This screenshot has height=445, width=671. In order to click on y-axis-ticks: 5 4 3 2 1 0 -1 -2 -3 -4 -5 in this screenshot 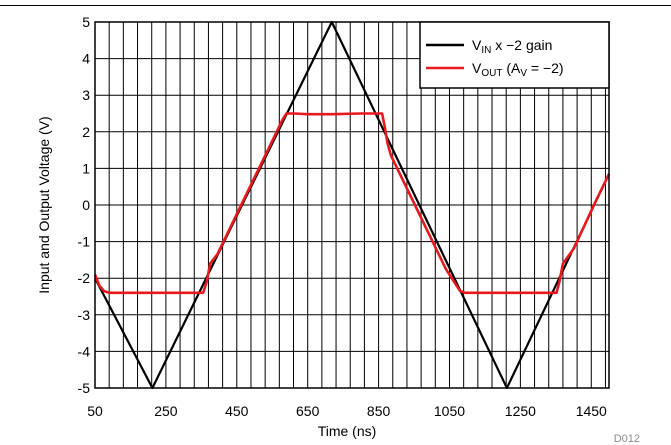, I will do `click(84, 205)`.